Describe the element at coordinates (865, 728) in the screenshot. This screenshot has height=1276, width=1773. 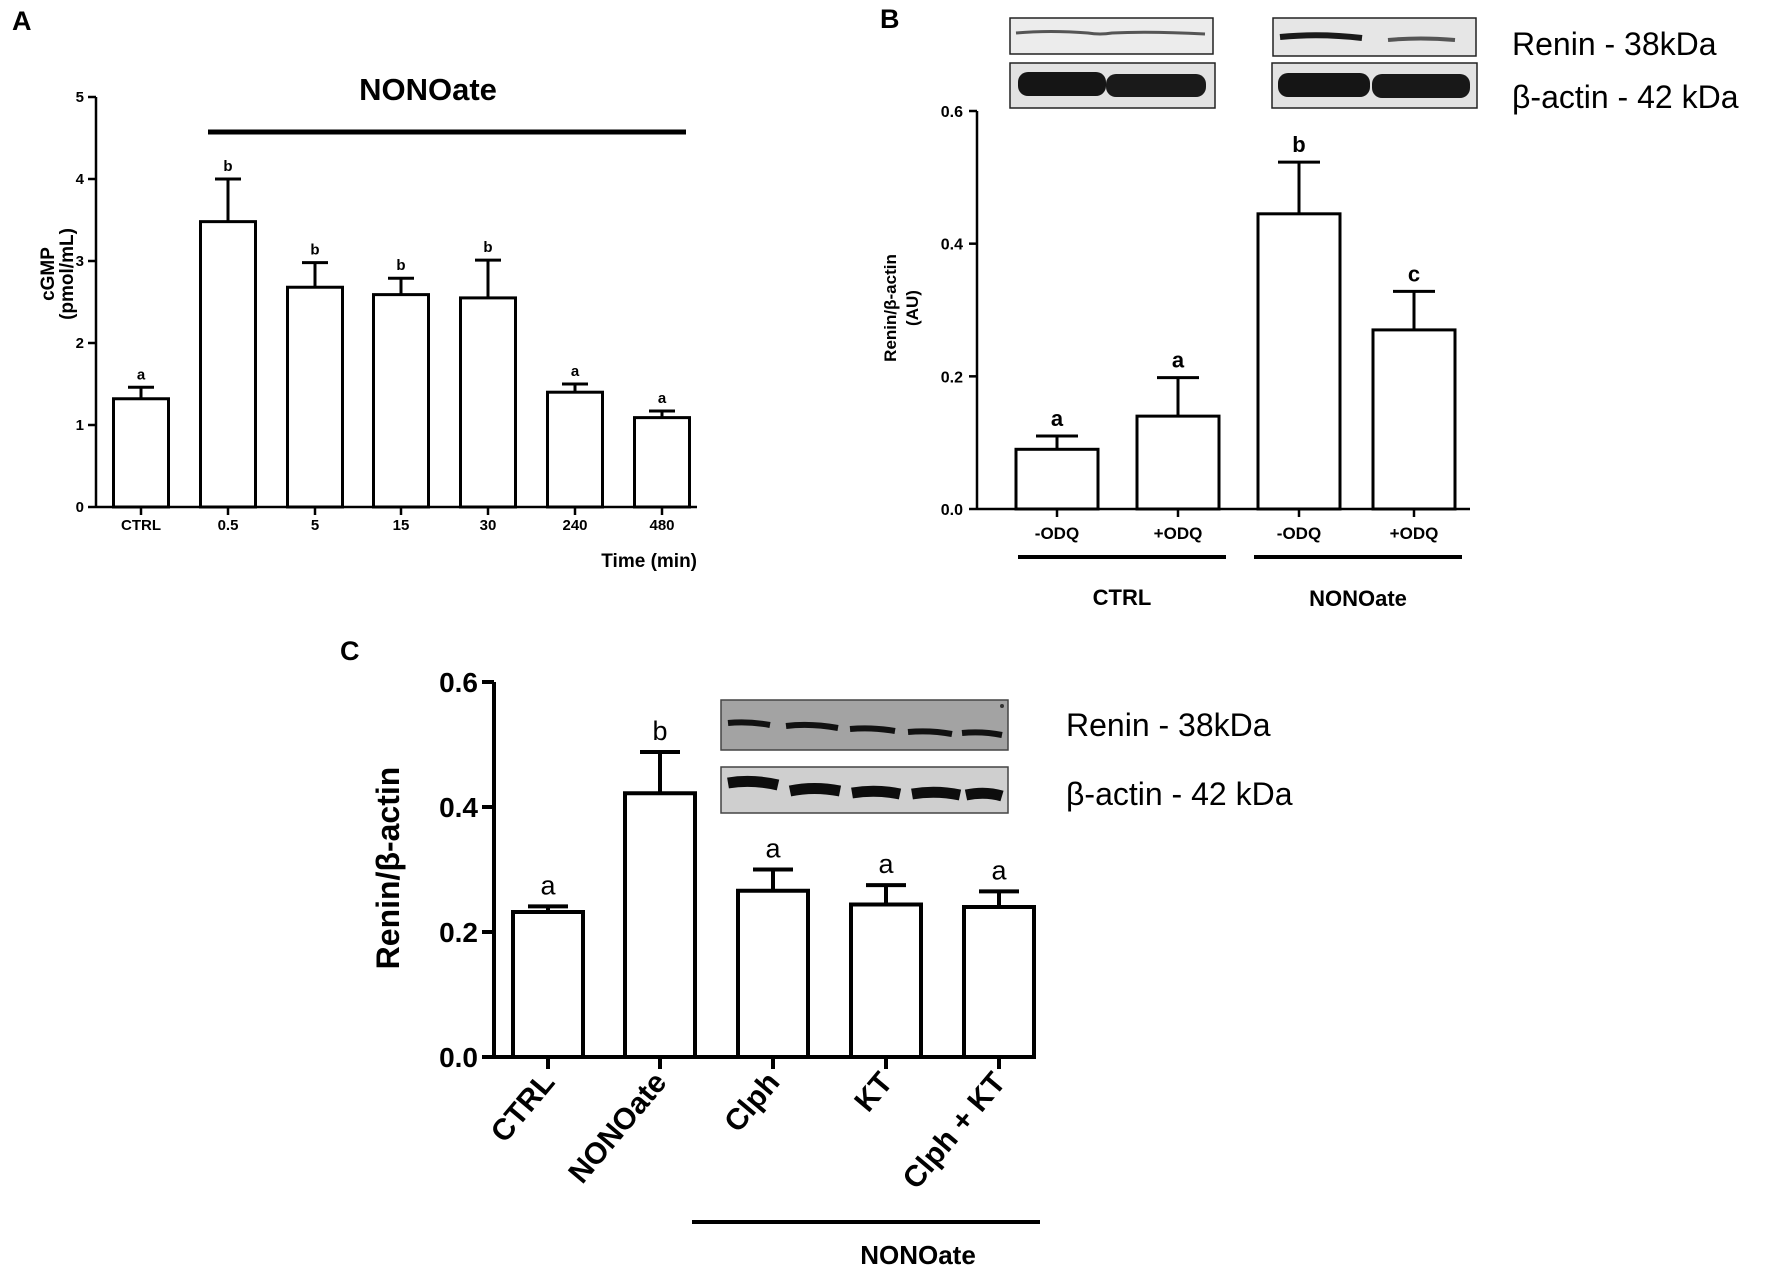
I see `blot-c-renin-bands` at that location.